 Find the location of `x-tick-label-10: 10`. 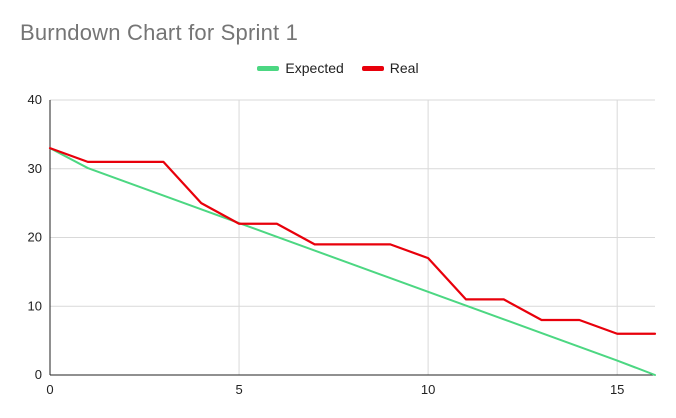

x-tick-label-10: 10 is located at coordinates (428, 389).